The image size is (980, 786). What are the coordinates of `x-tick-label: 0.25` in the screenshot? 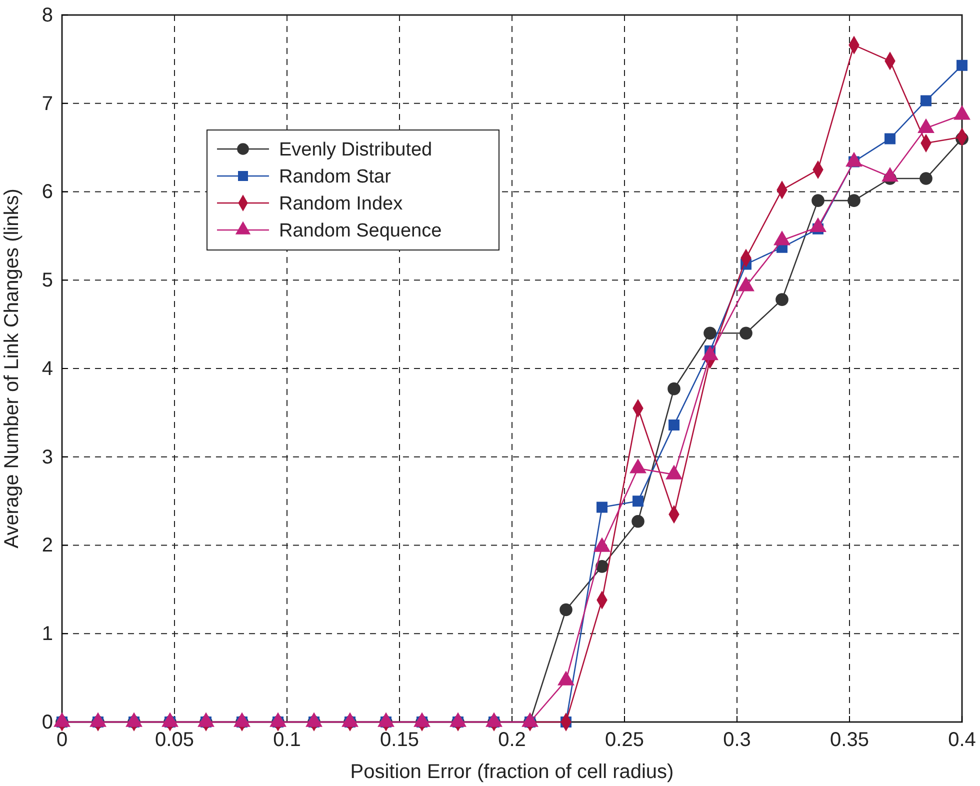 It's located at (624, 740).